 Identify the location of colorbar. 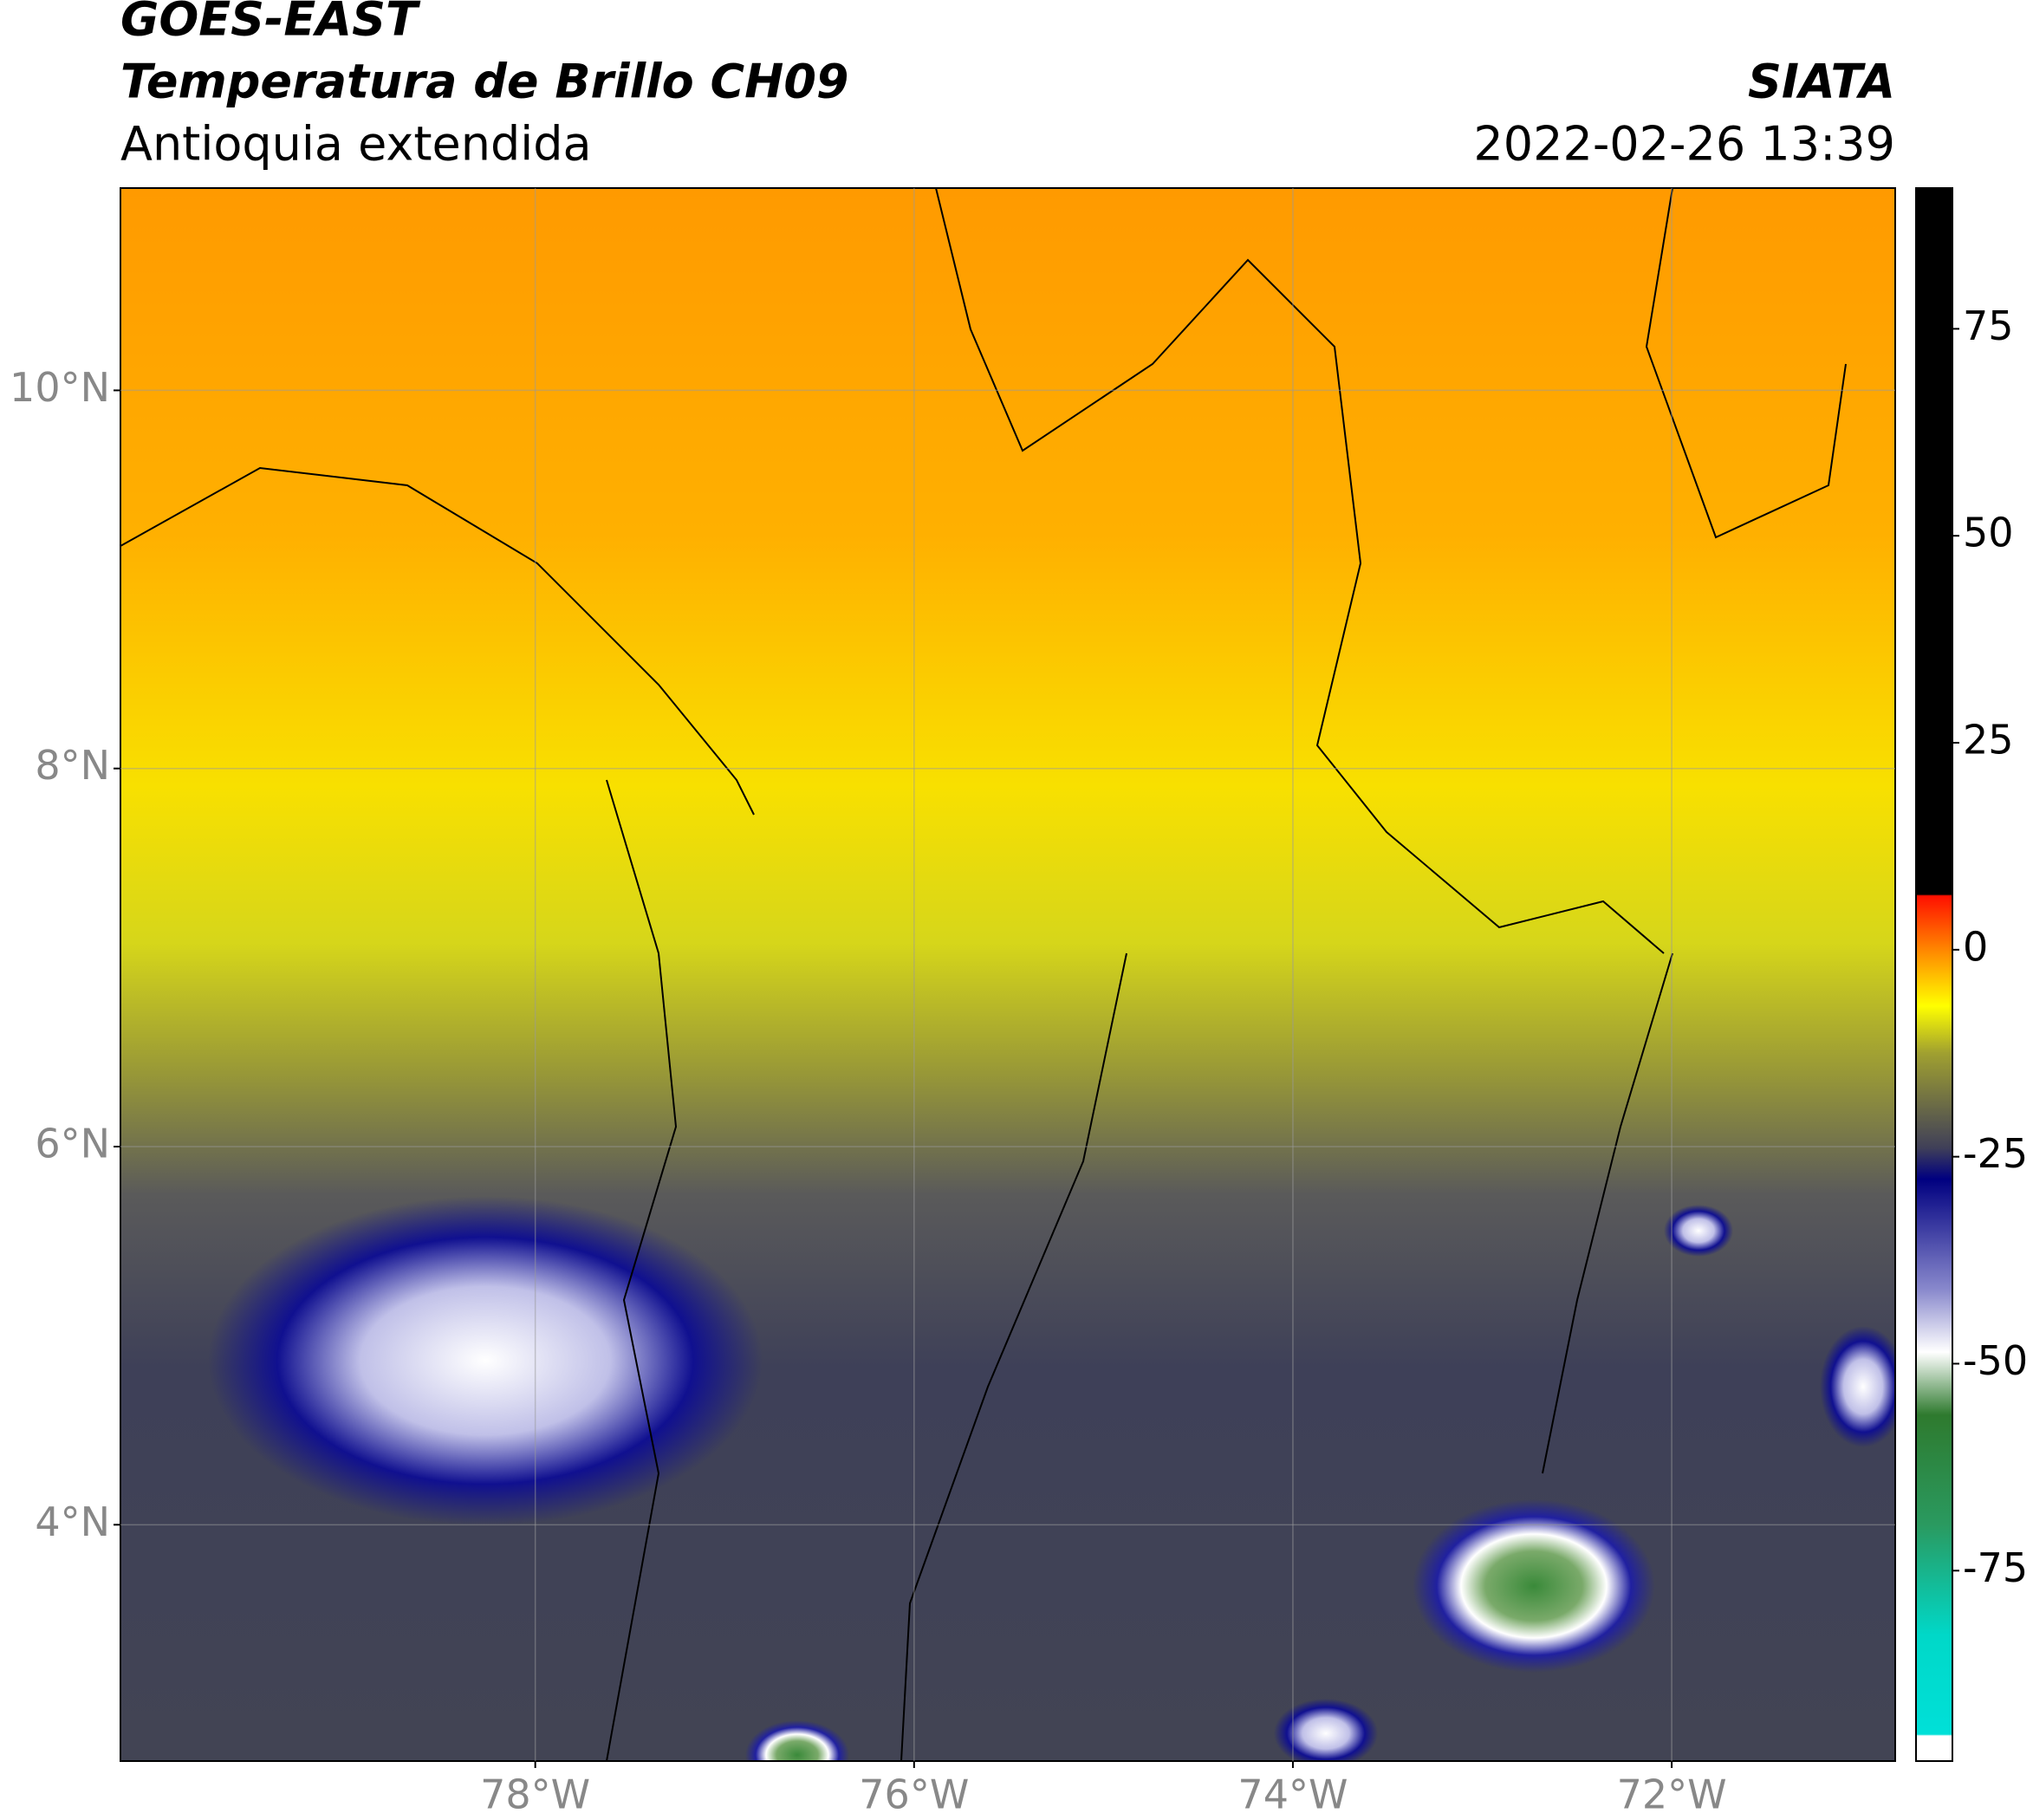
(1934, 974).